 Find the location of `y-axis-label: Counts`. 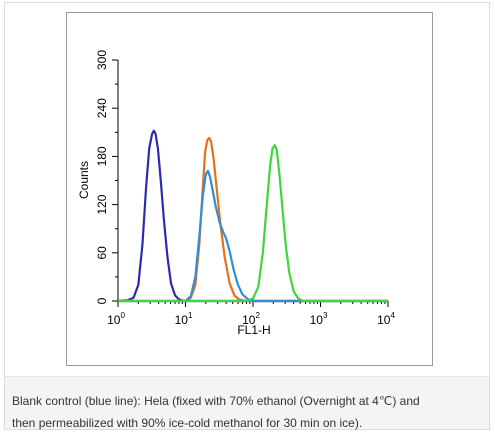

y-axis-label: Counts is located at coordinates (84, 180).